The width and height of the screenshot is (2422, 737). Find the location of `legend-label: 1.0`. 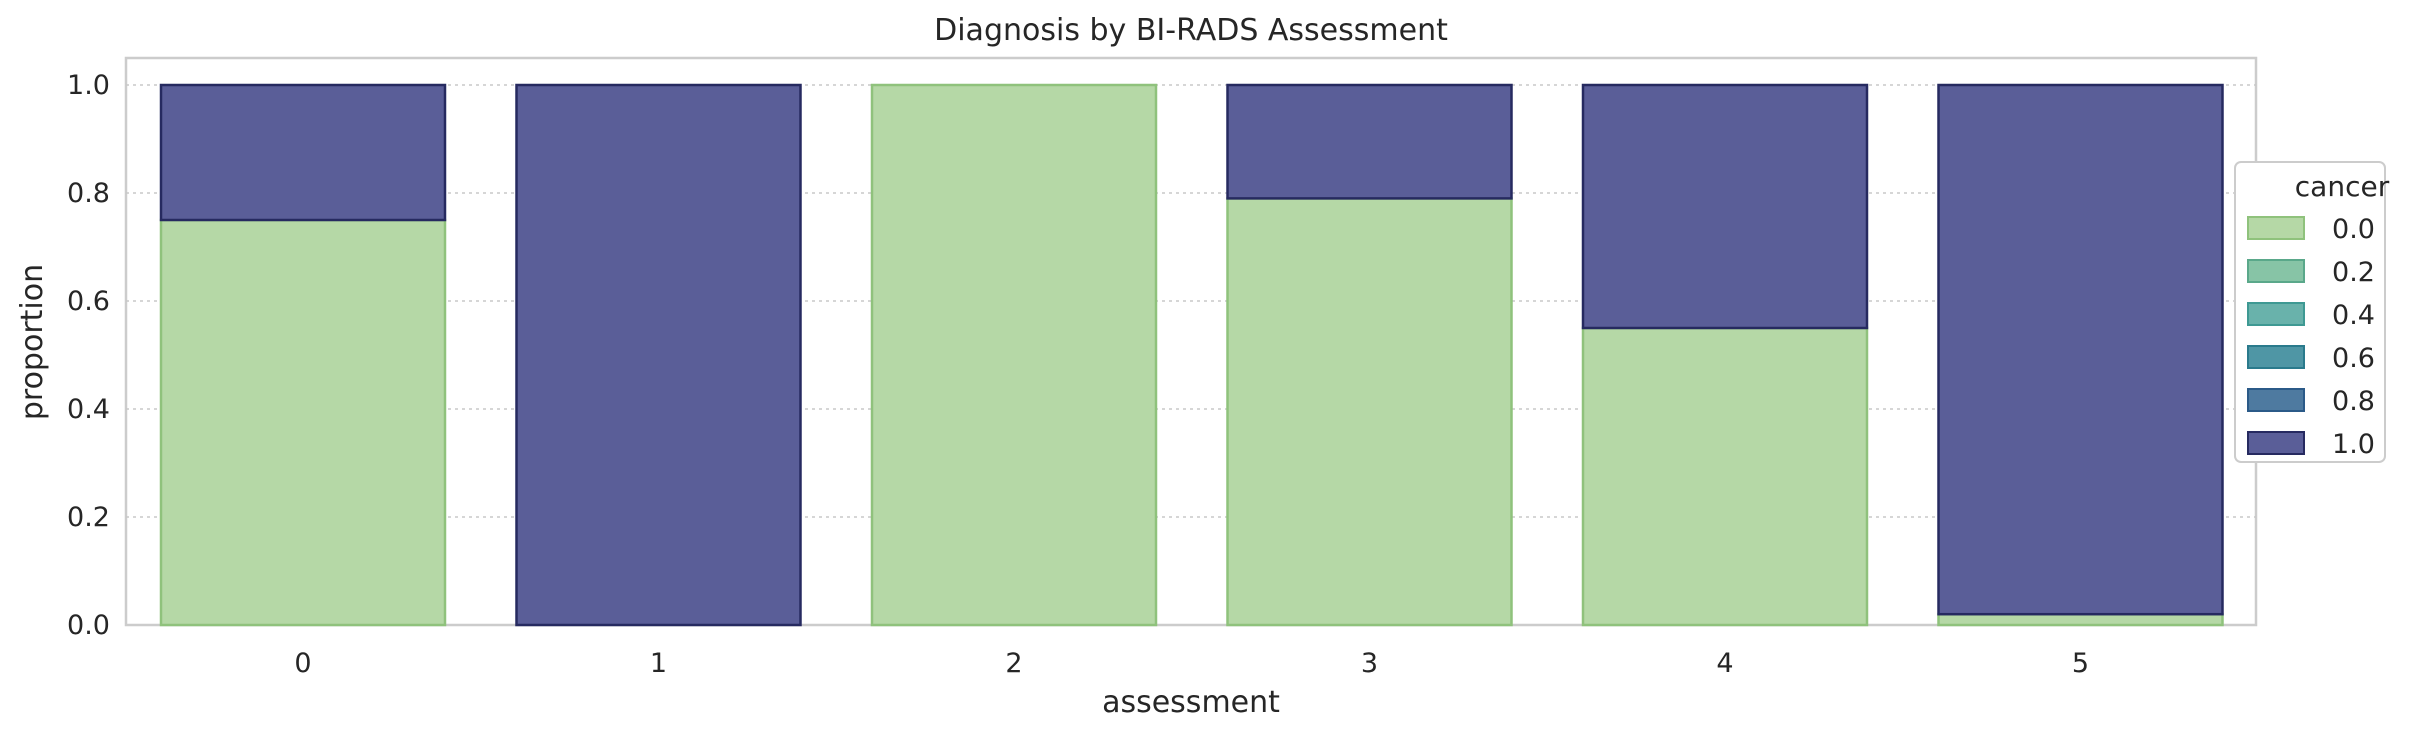

legend-label: 1.0 is located at coordinates (2353, 444).